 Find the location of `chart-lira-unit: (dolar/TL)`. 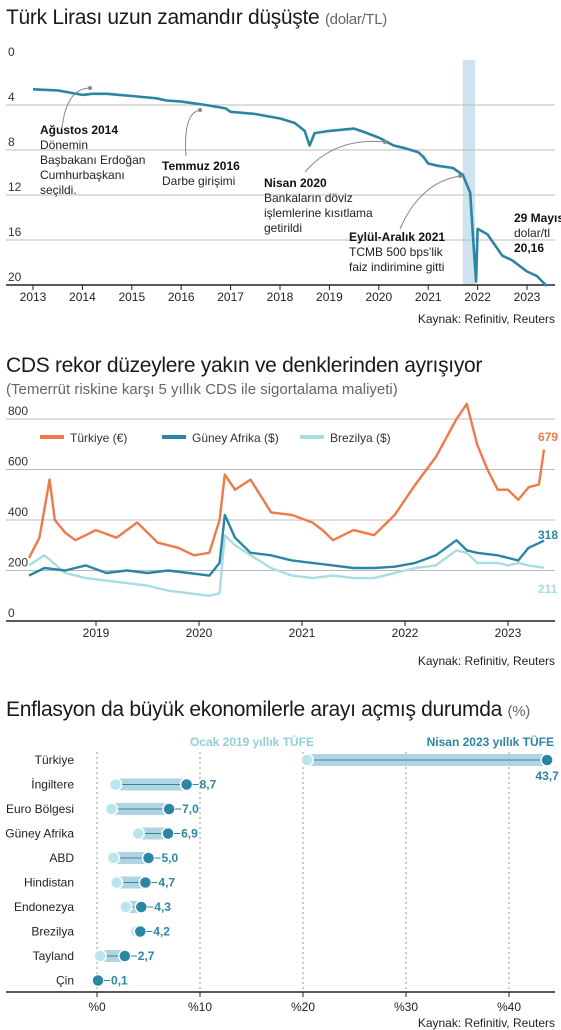

chart-lira-unit: (dolar/TL) is located at coordinates (355, 19).